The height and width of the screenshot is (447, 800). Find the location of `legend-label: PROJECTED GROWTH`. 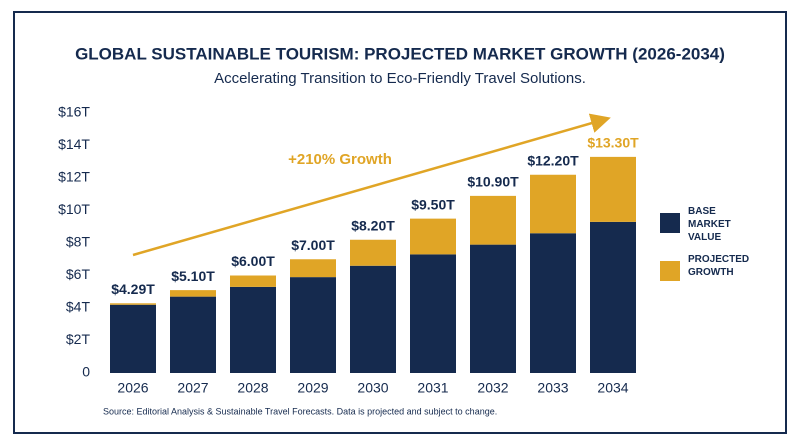

legend-label: PROJECTED GROWTH is located at coordinates (719, 266).